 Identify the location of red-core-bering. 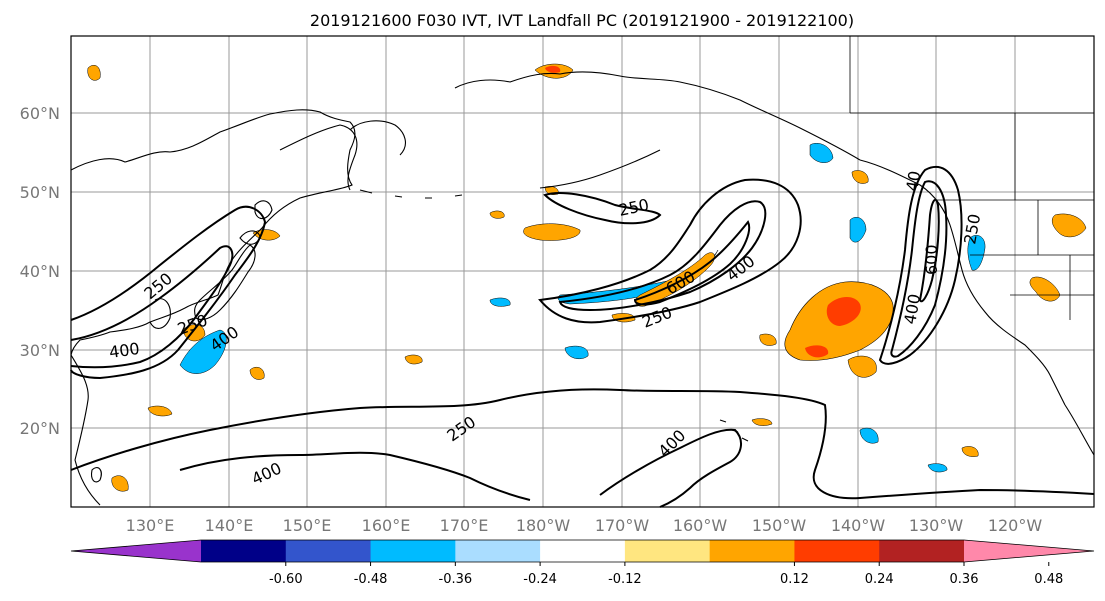
(553, 69).